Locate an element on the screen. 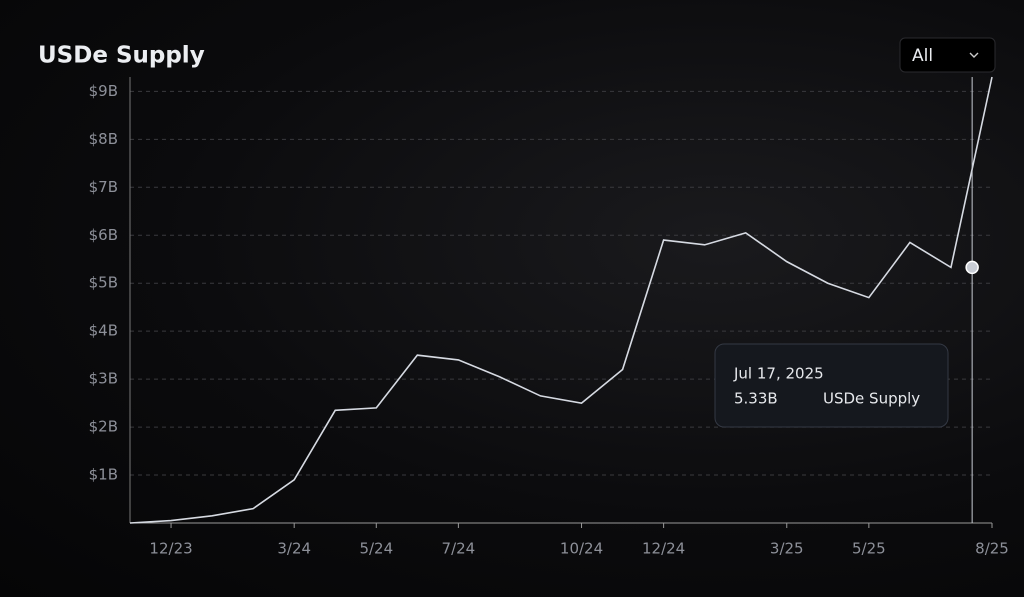 The height and width of the screenshot is (597, 1024). y-tick-label: $6B is located at coordinates (103, 235).